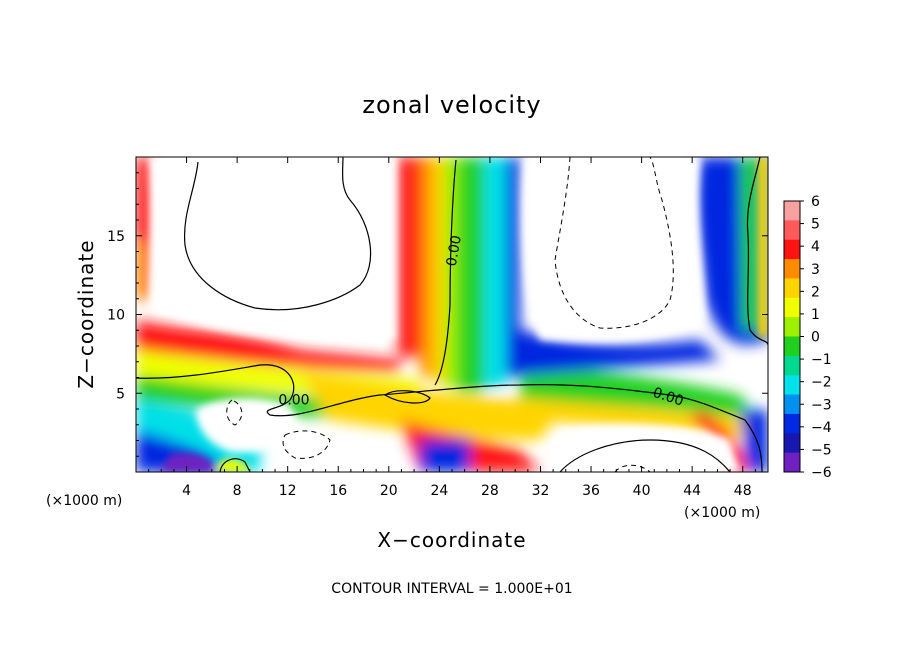 The width and height of the screenshot is (904, 654). I want to click on colorbar-tick-label: −6, so click(821, 473).